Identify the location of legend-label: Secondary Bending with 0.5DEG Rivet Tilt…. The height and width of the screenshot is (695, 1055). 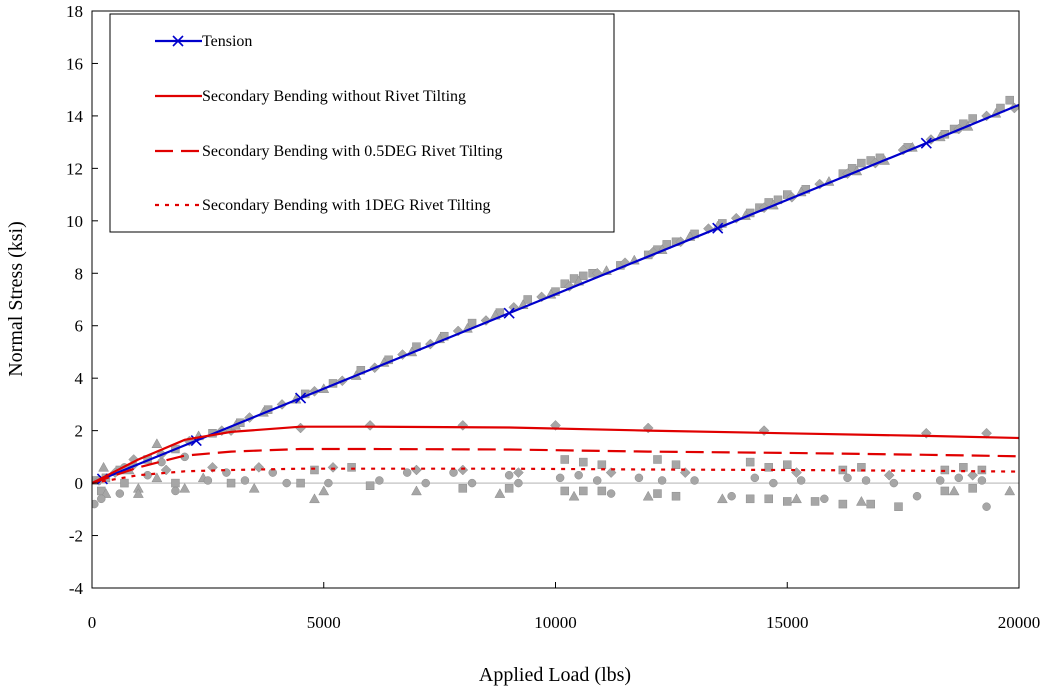
(352, 151).